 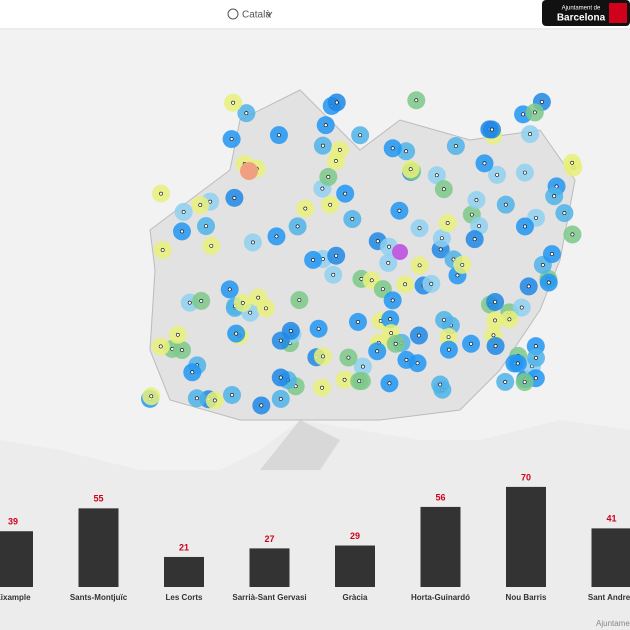 I want to click on data-label: 56, so click(x=440, y=497).